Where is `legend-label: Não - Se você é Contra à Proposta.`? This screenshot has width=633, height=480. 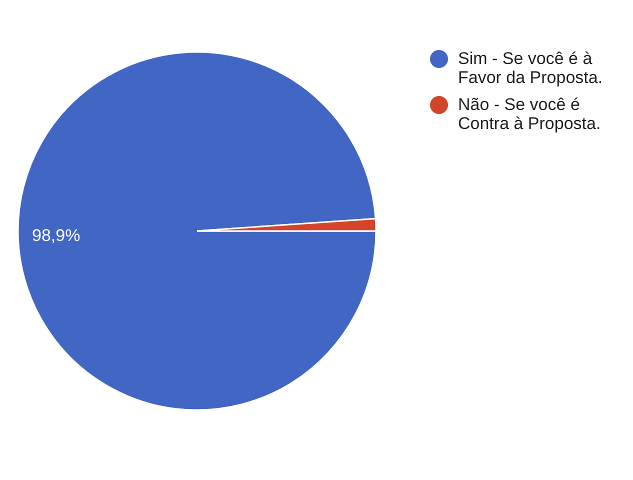 legend-label: Não - Se você é Contra à Proposta. is located at coordinates (529, 114).